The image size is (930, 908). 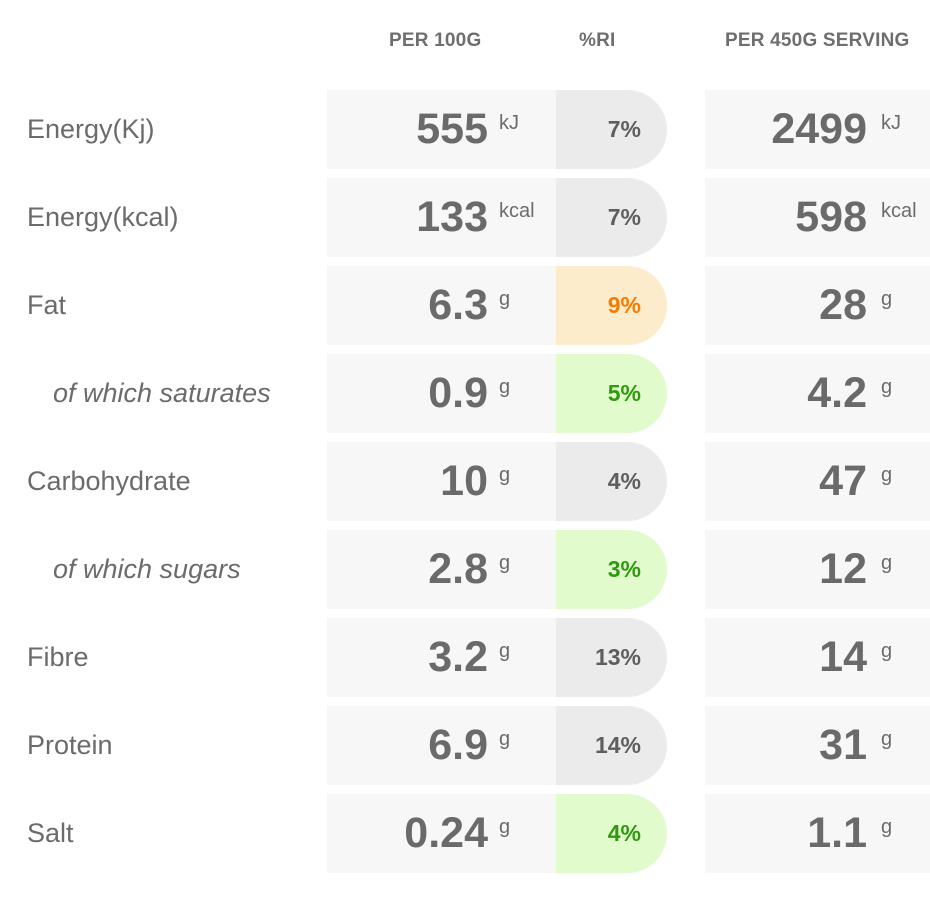 I want to click on header-per-100g: PER 100G, so click(x=435, y=40).